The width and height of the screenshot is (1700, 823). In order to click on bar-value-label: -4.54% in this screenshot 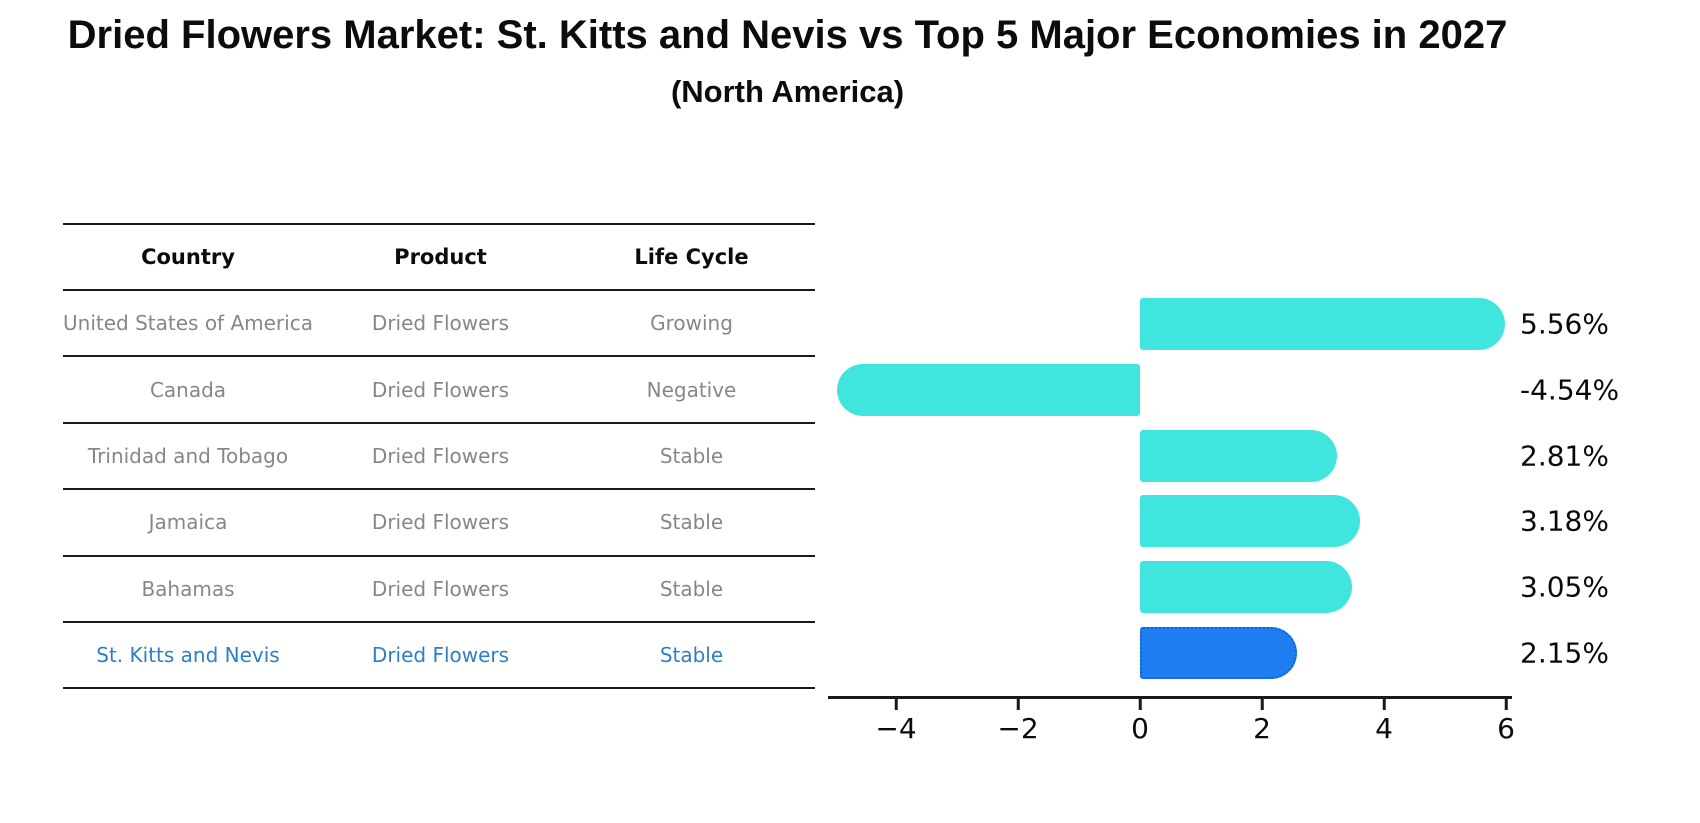, I will do `click(1570, 390)`.